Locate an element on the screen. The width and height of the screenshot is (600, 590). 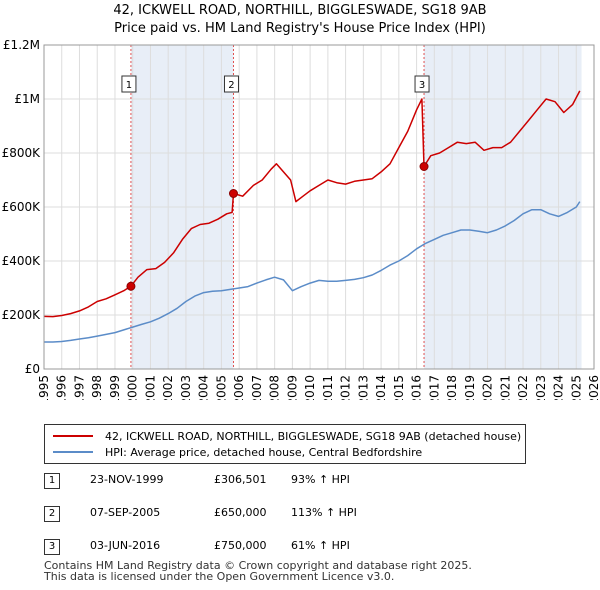
y-tick-label: £800K is located at coordinates (22, 153).